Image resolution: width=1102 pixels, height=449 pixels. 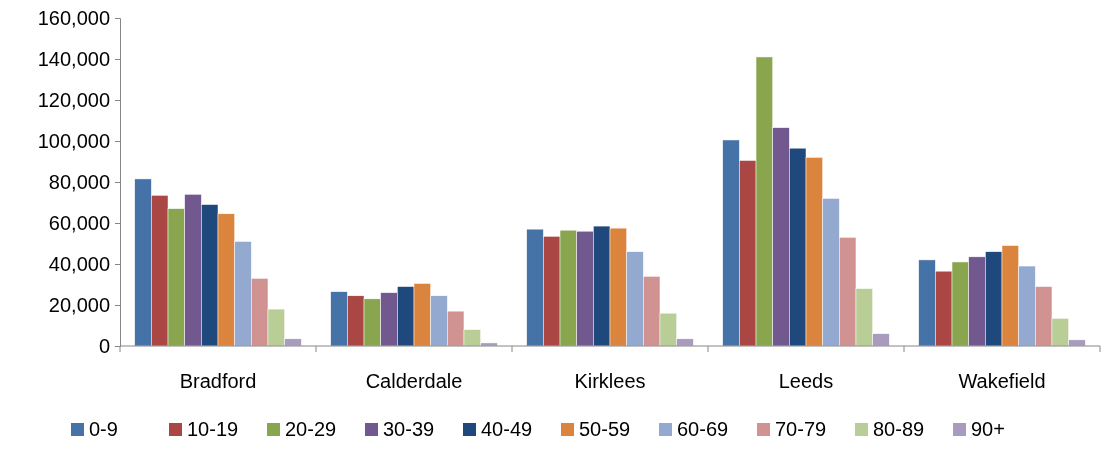 What do you see at coordinates (79, 263) in the screenshot?
I see `y-tick-label: 40,000` at bounding box center [79, 263].